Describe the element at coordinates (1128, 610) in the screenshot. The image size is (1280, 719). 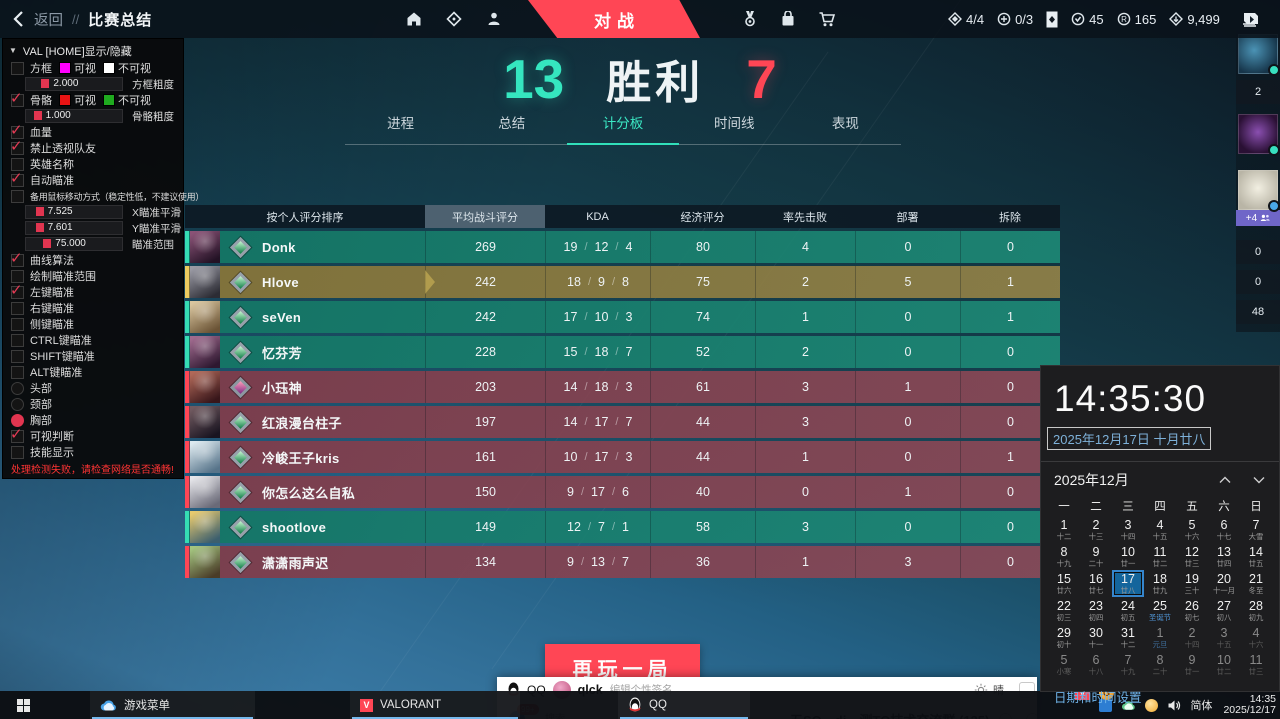
I see `calendar-day: 24 初五` at that location.